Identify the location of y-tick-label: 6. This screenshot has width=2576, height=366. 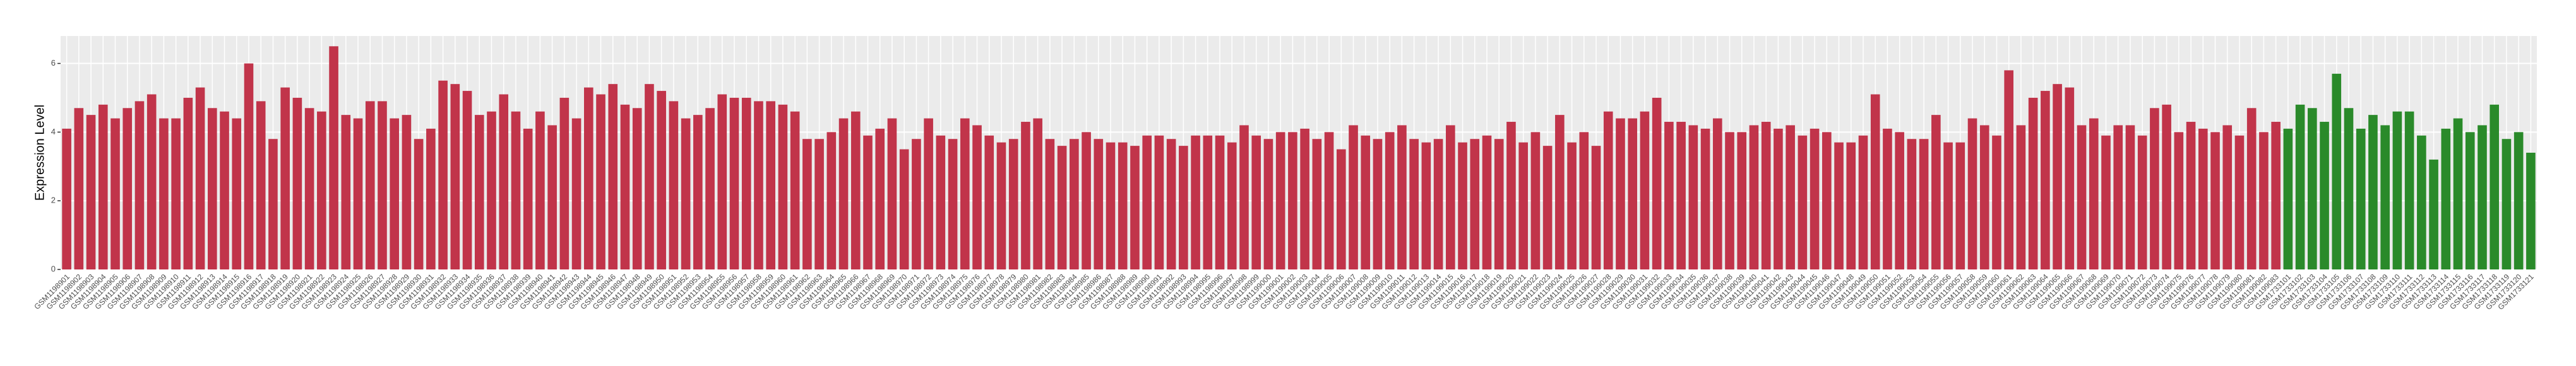
(53, 63).